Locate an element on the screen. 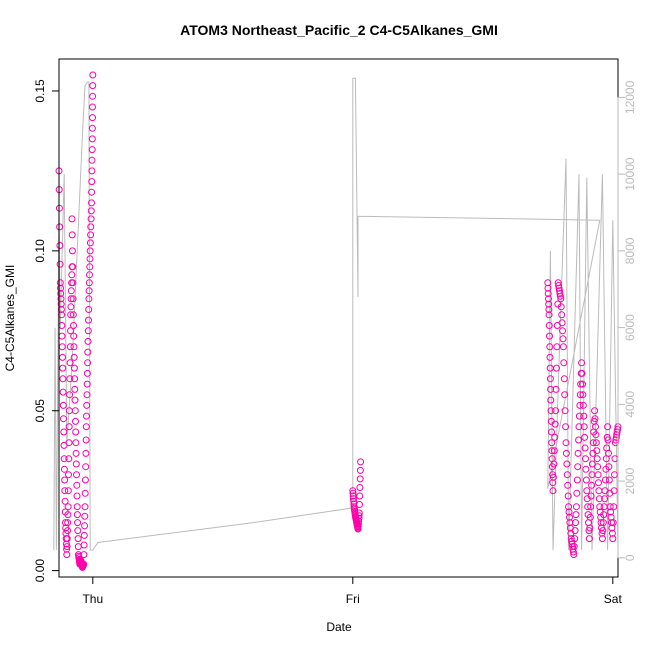 This screenshot has width=650, height=650. right-tick-label: 4000 is located at coordinates (630, 404).